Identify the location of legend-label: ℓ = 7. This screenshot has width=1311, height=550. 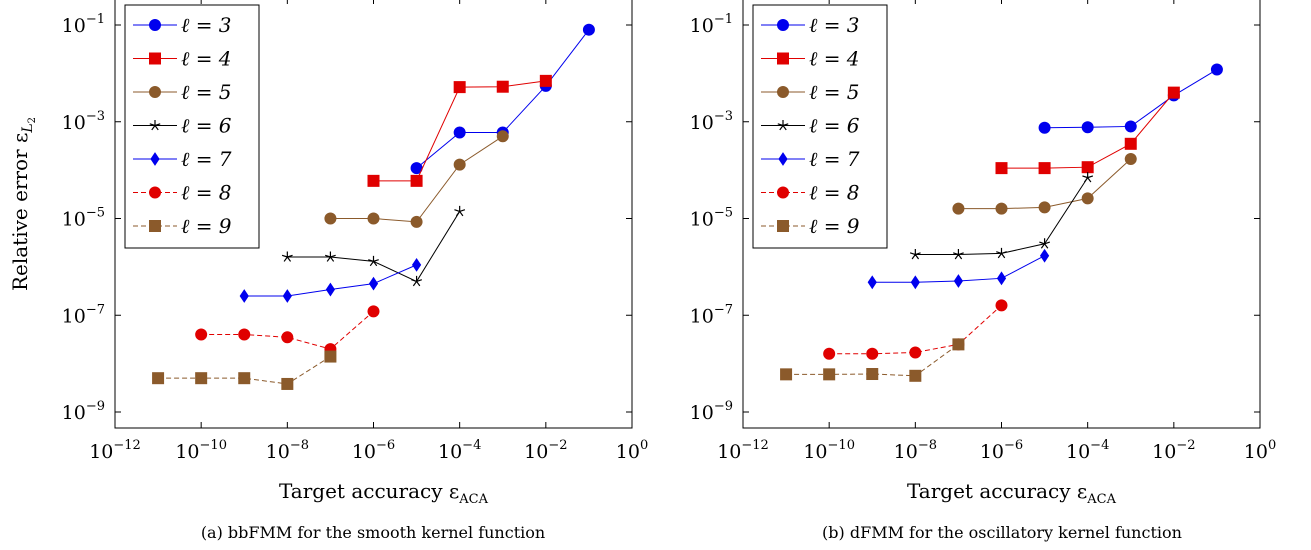
(834, 159).